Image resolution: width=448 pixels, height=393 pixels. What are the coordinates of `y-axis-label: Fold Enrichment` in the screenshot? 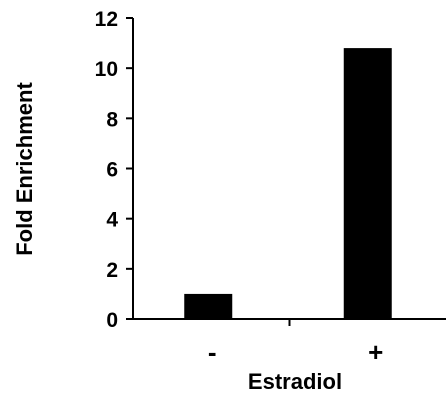 It's located at (24, 169).